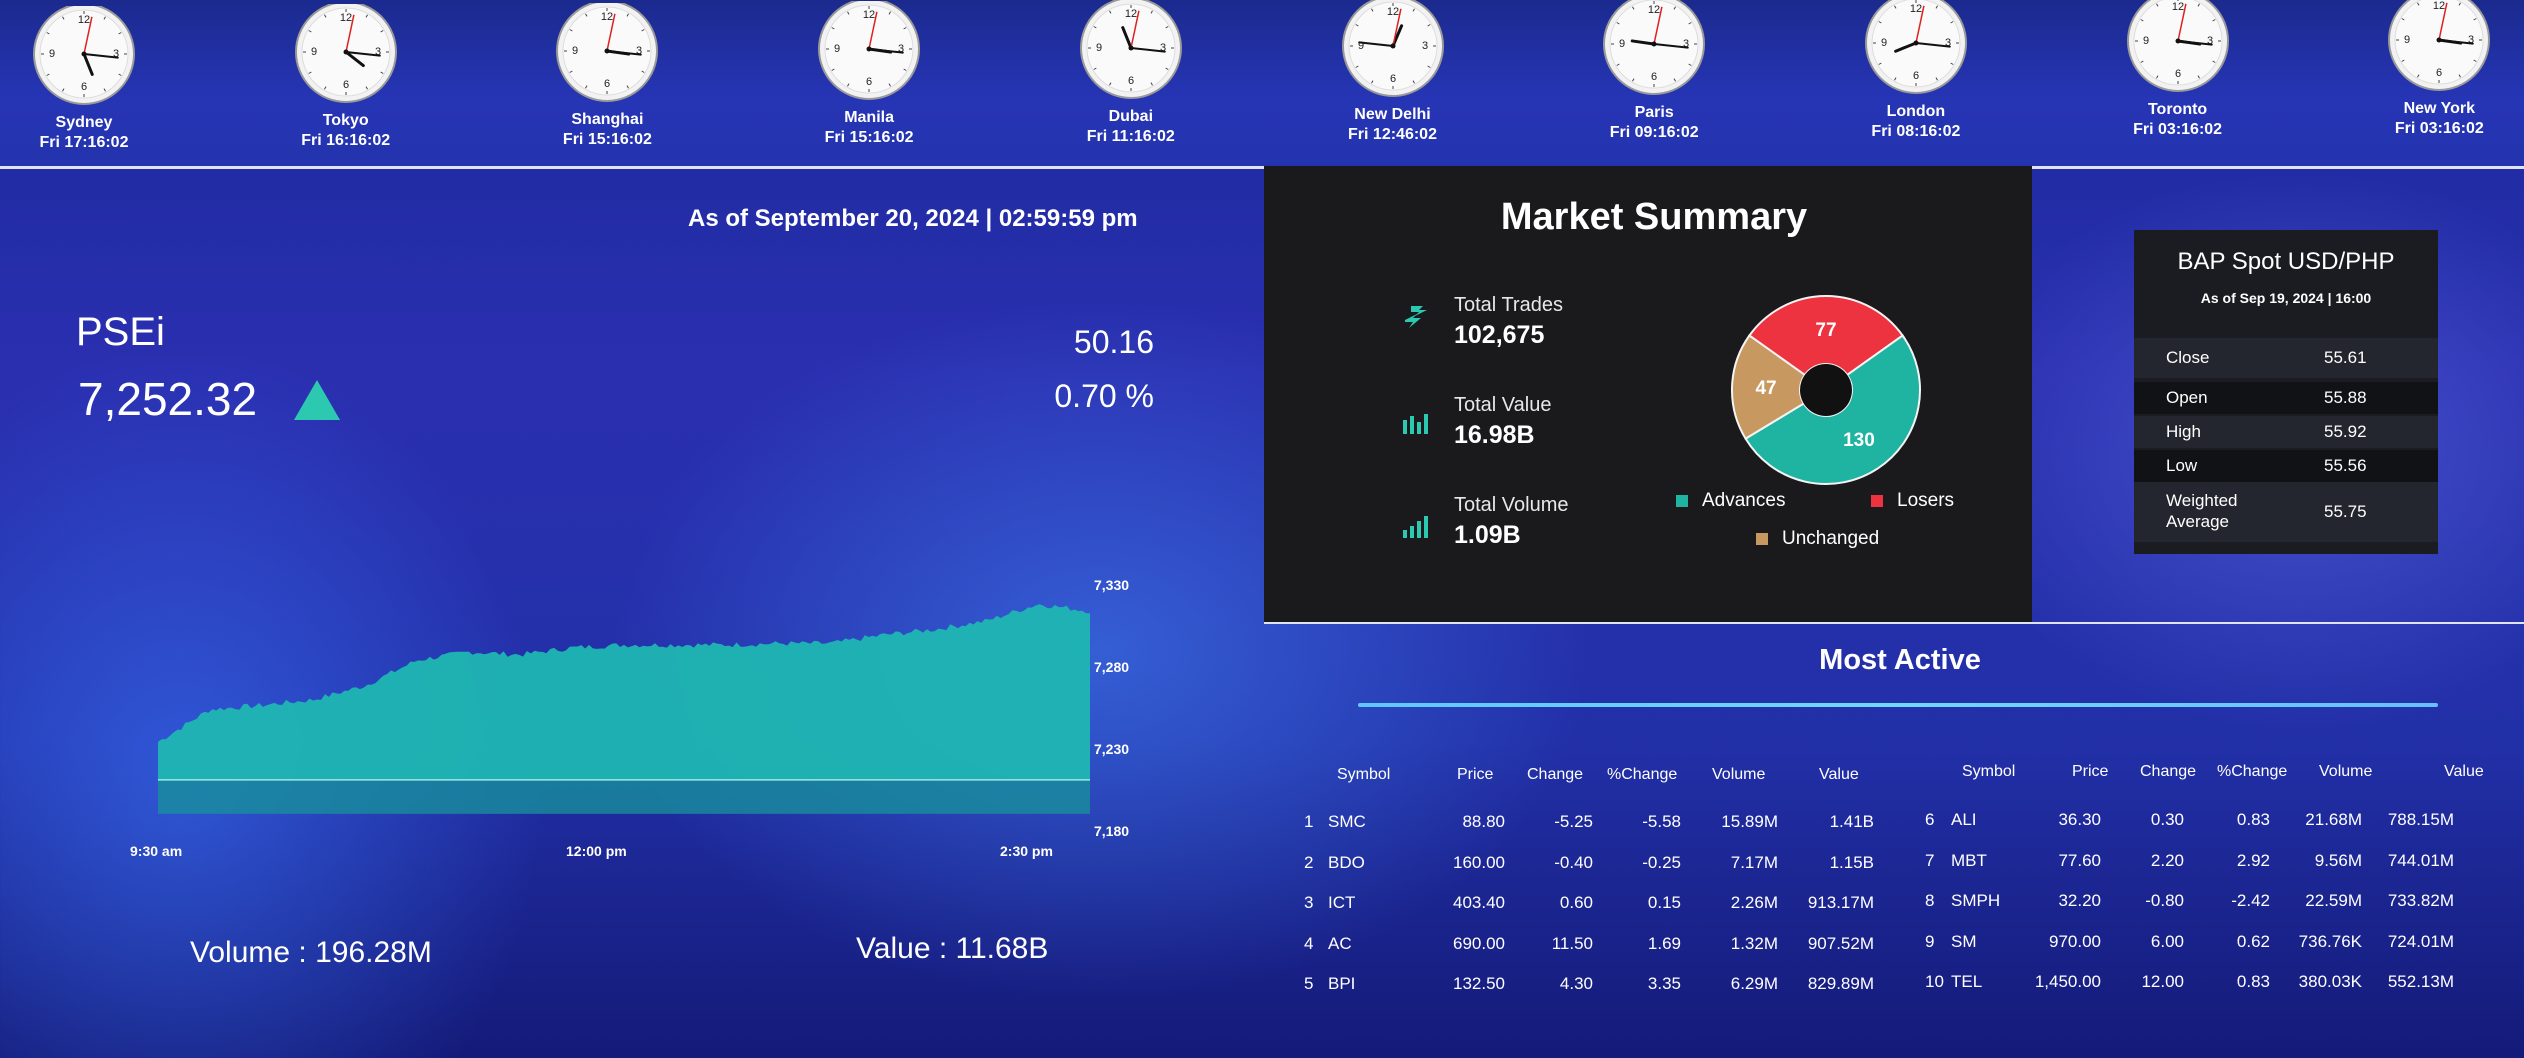 Image resolution: width=2524 pixels, height=1058 pixels. I want to click on cell-symbol: ALI, so click(1964, 819).